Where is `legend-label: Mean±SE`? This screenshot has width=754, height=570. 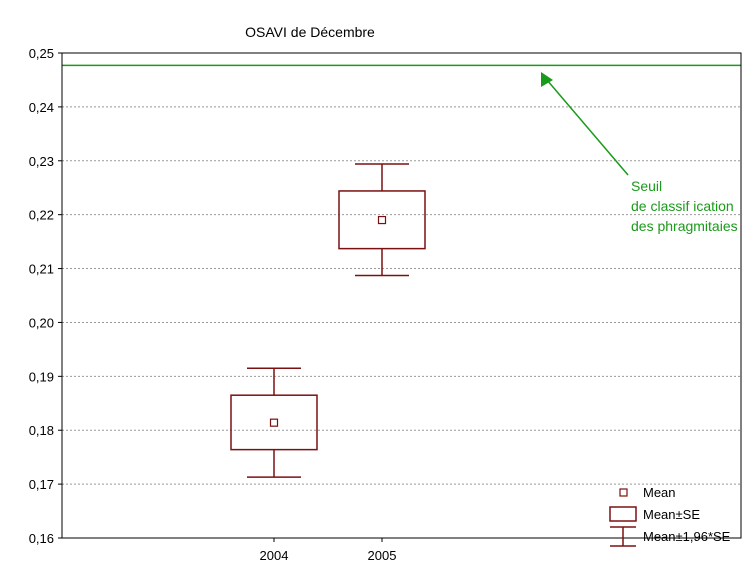 legend-label: Mean±SE is located at coordinates (671, 514).